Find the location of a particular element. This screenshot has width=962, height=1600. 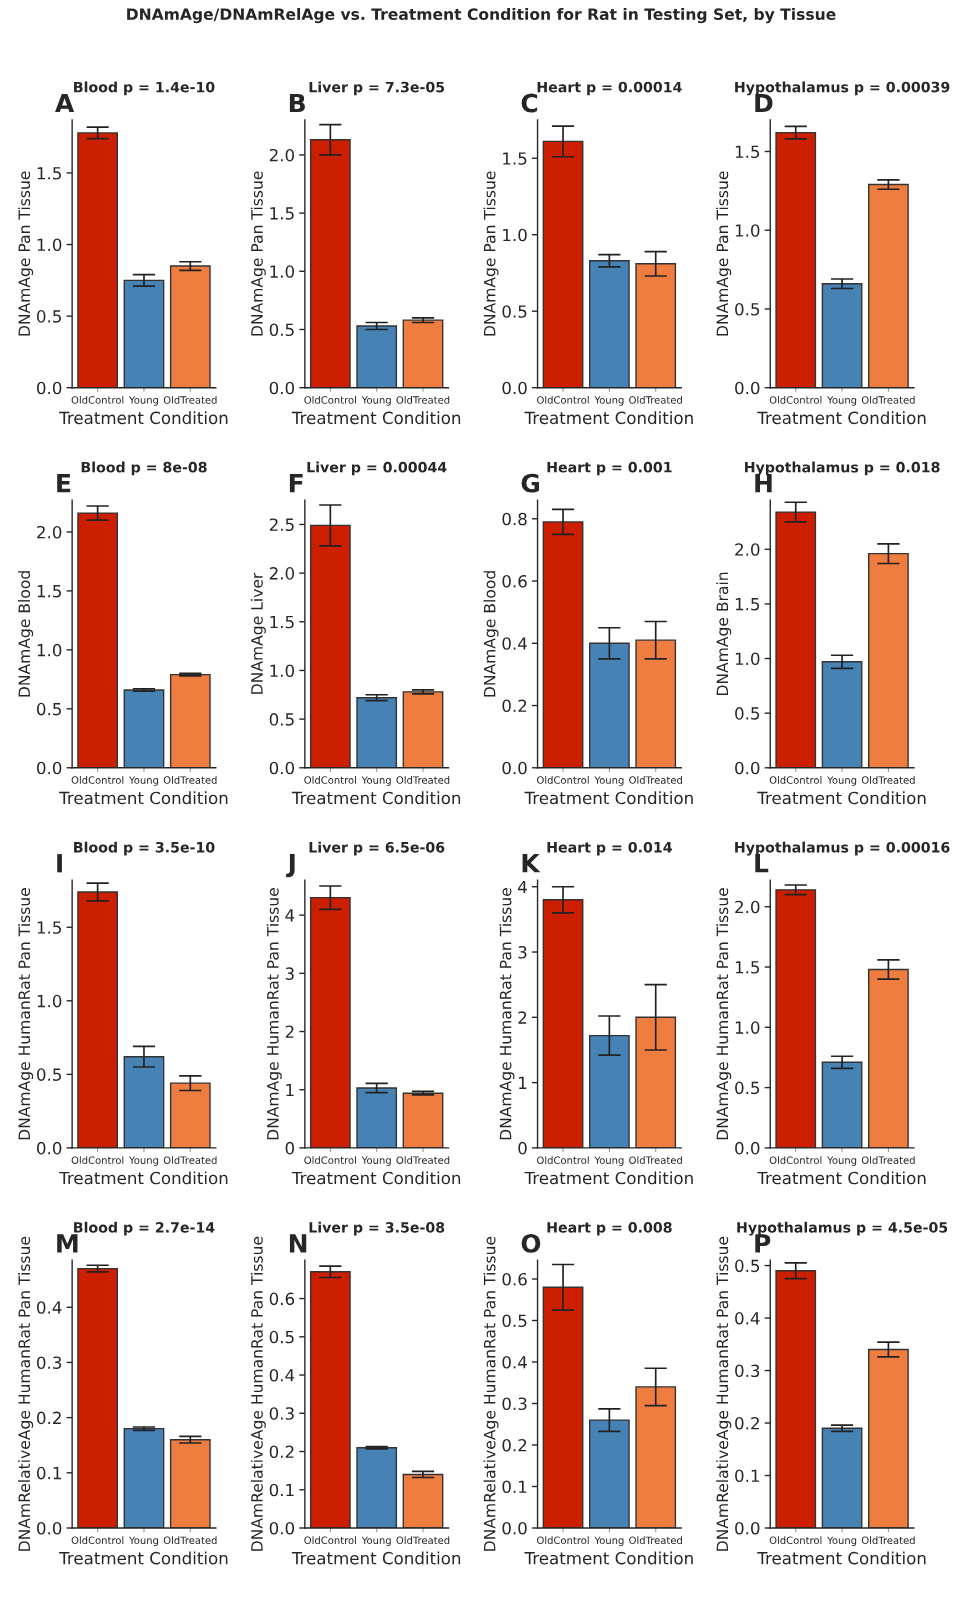

text: I is located at coordinates (59, 863).